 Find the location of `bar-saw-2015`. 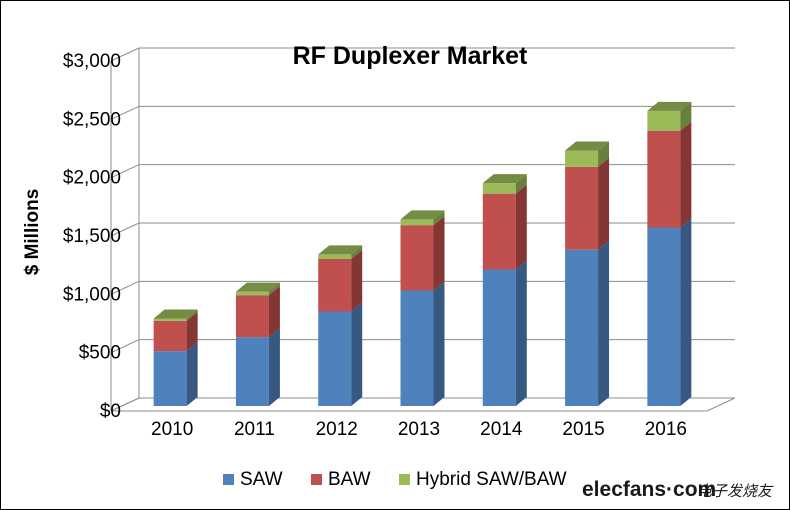

bar-saw-2015 is located at coordinates (582, 327).